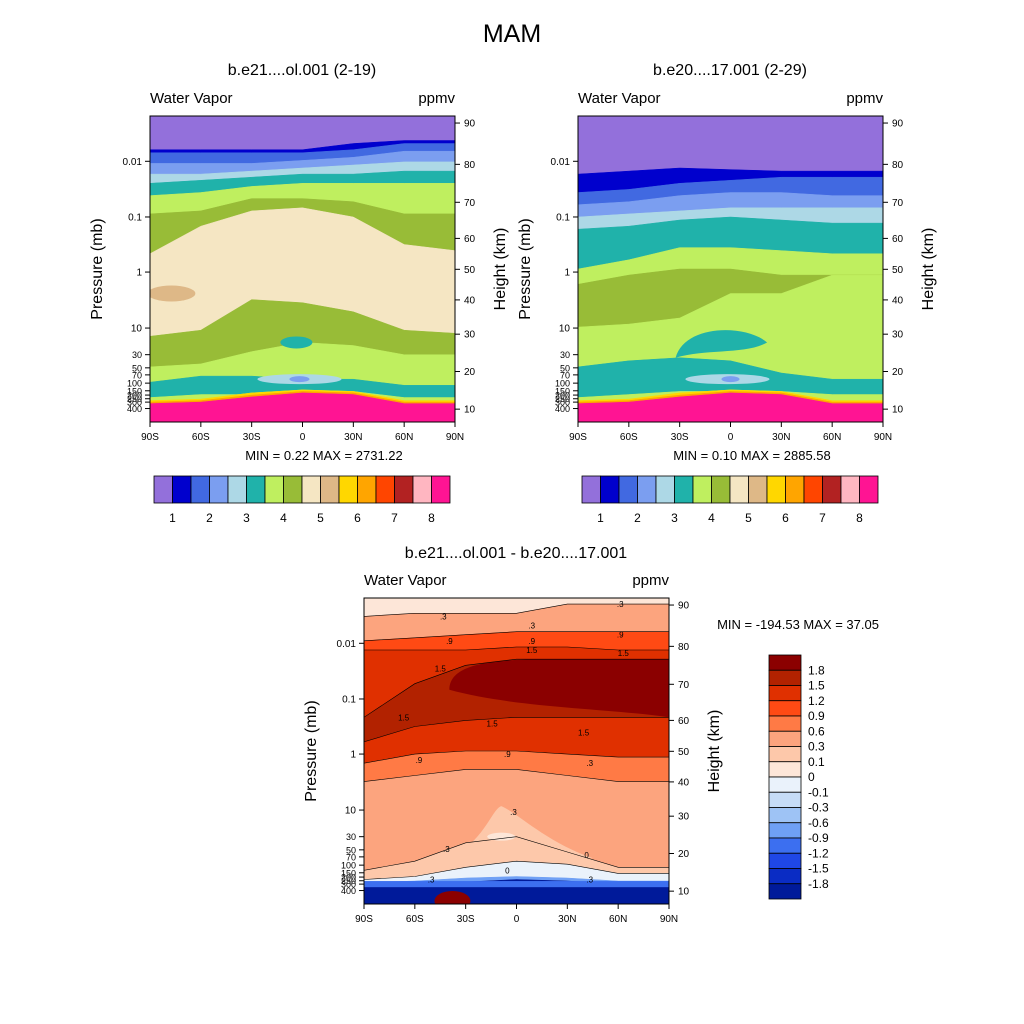 The image size is (1024, 1024). Describe the element at coordinates (898, 124) in the screenshot. I see `y-right-tick-label: 90` at that location.